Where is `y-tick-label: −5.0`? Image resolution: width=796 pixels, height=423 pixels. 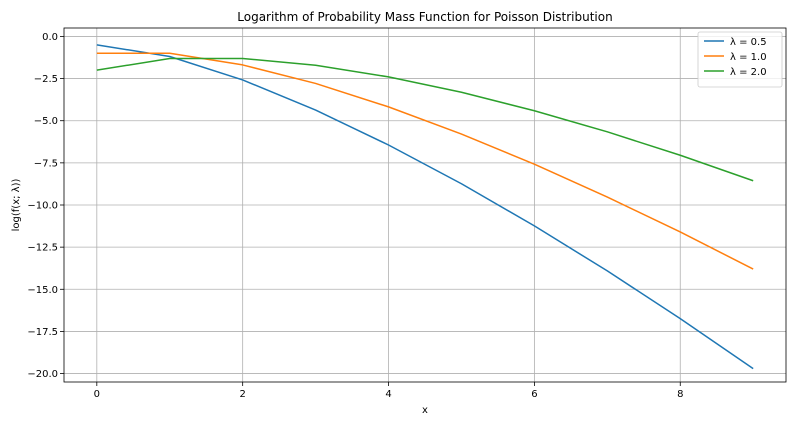 y-tick-label: −5.0 is located at coordinates (46, 121).